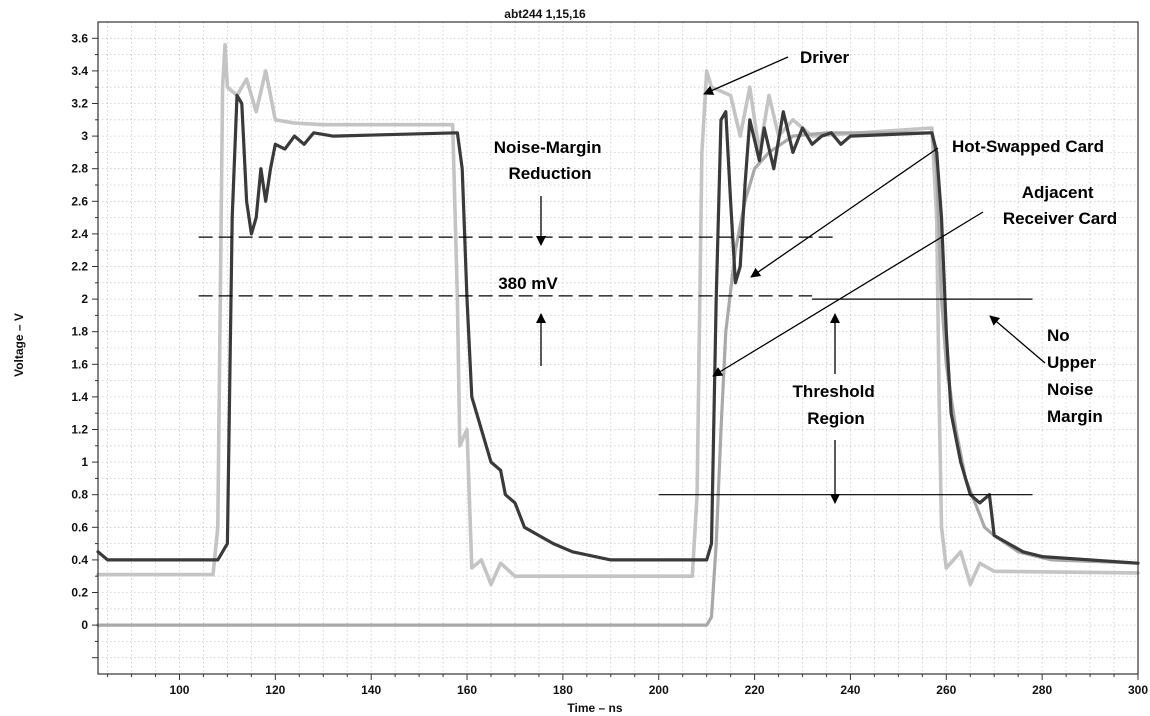 Image resolution: width=1150 pixels, height=716 pixels. I want to click on y-tick-label: 1.4, so click(79, 397).